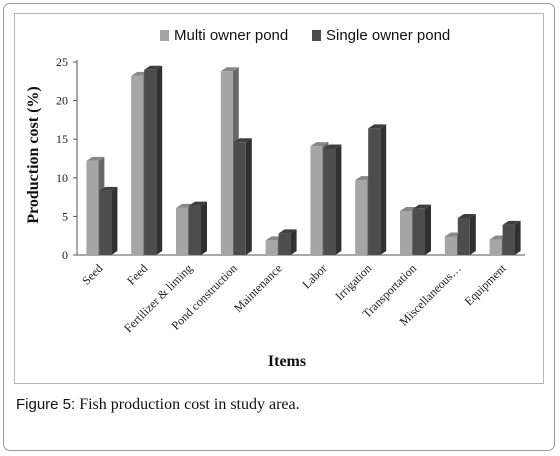 The height and width of the screenshot is (456, 560). I want to click on x-tick-label: Seed, so click(92, 274).